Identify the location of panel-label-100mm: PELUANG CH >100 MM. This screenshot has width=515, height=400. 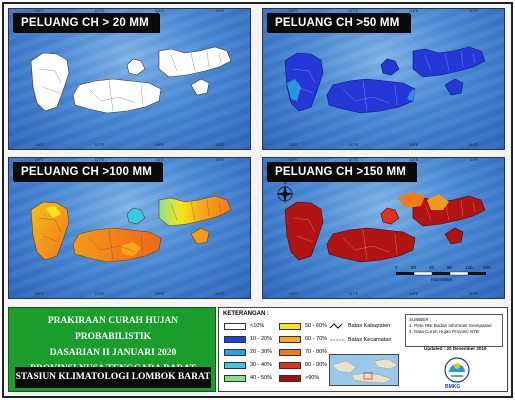
(88, 171).